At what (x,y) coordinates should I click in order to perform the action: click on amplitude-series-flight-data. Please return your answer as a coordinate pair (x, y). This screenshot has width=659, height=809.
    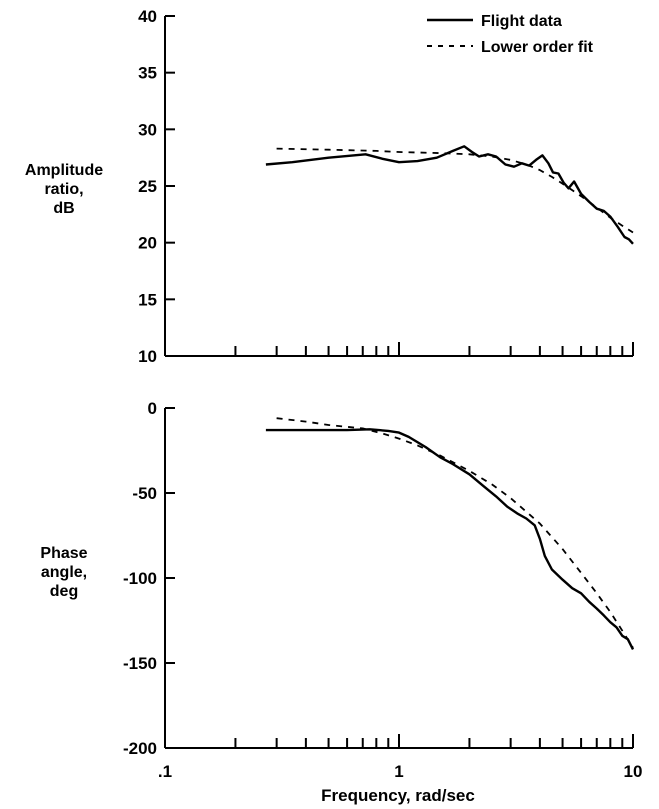
    Looking at the image, I should click on (449, 195).